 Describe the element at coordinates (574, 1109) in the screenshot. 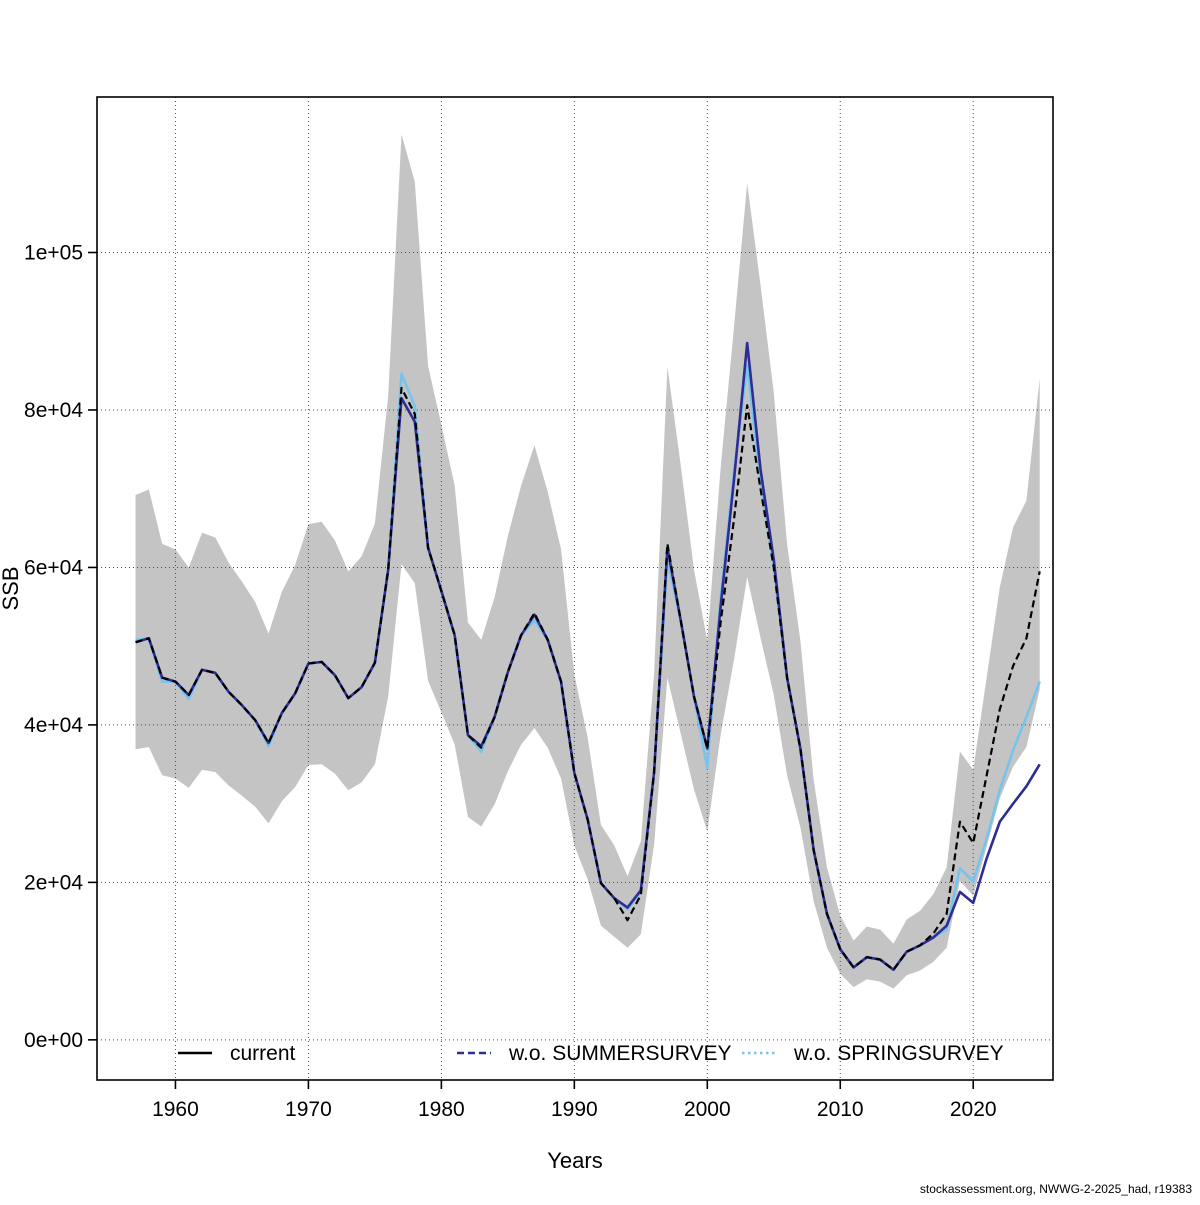

I see `x-tick-label: 1990` at that location.